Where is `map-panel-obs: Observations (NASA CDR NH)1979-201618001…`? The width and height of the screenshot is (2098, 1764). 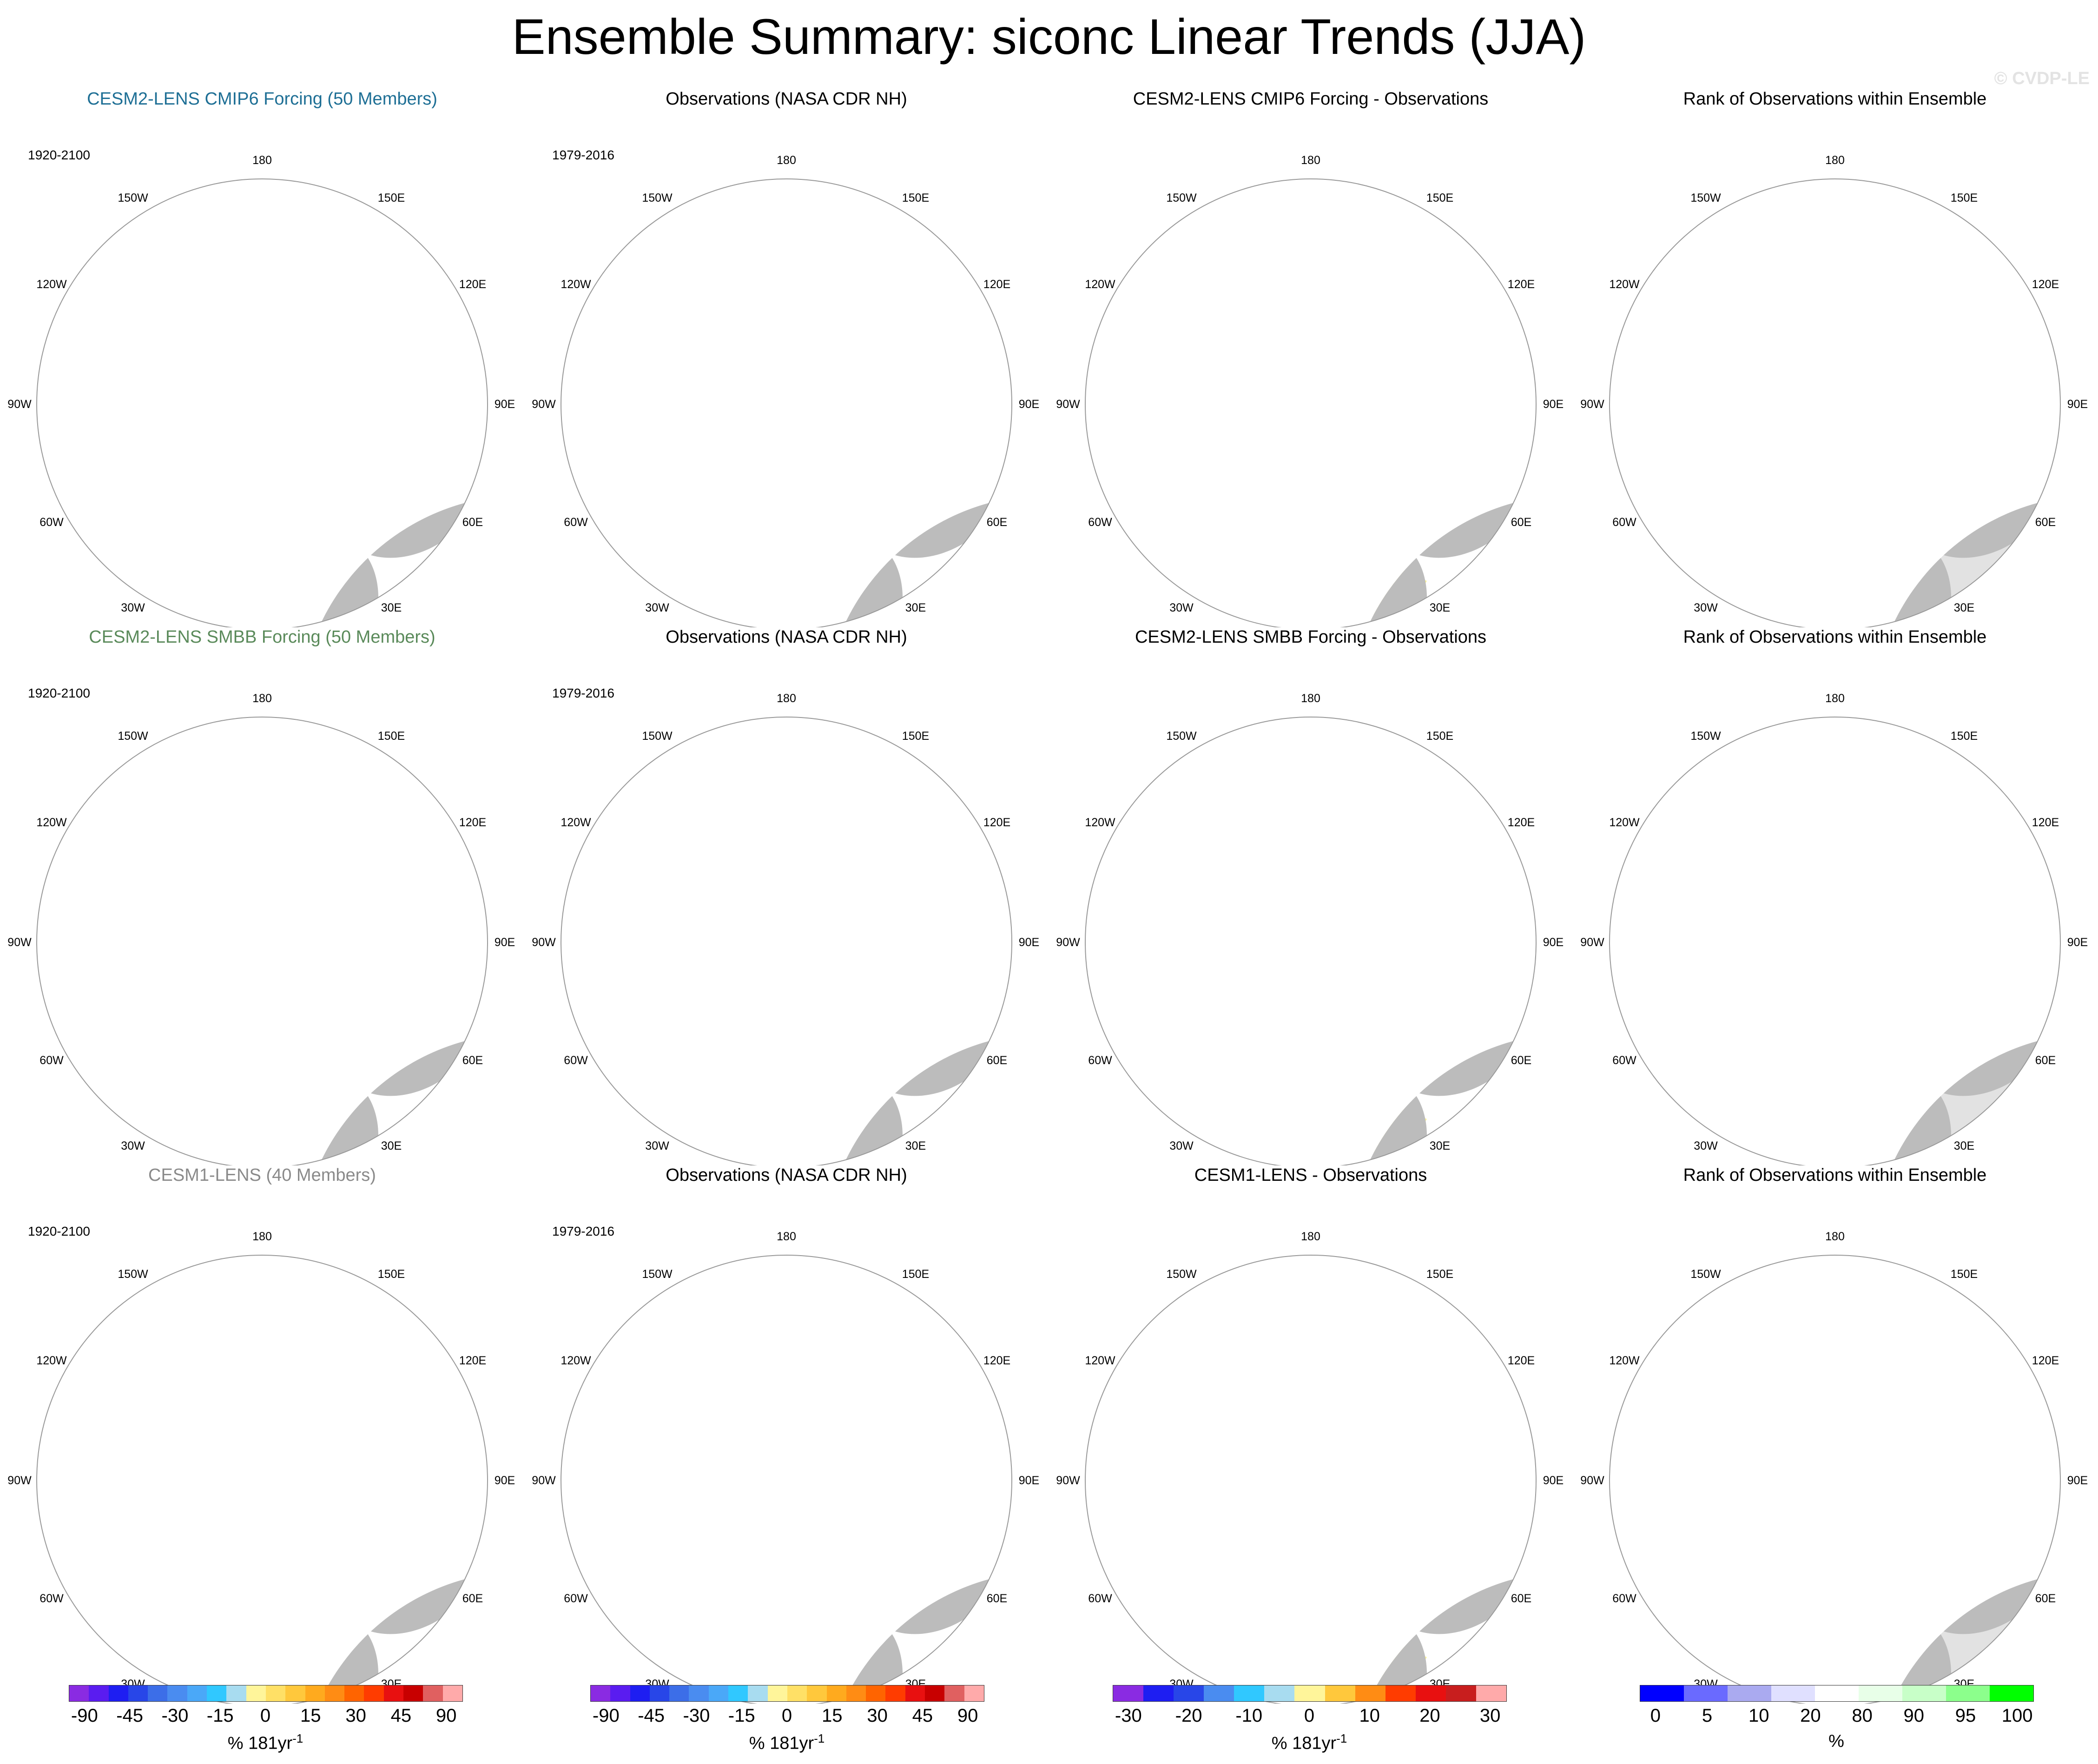 map-panel-obs: Observations (NASA CDR NH)1979-201618001… is located at coordinates (786, 357).